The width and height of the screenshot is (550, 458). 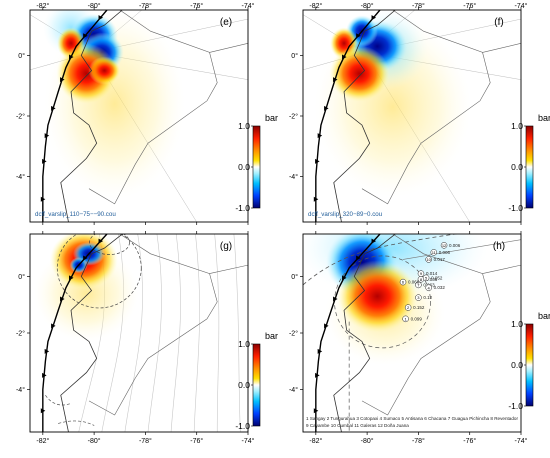 I want to click on volcano-marker-number: 9, so click(x=421, y=273).